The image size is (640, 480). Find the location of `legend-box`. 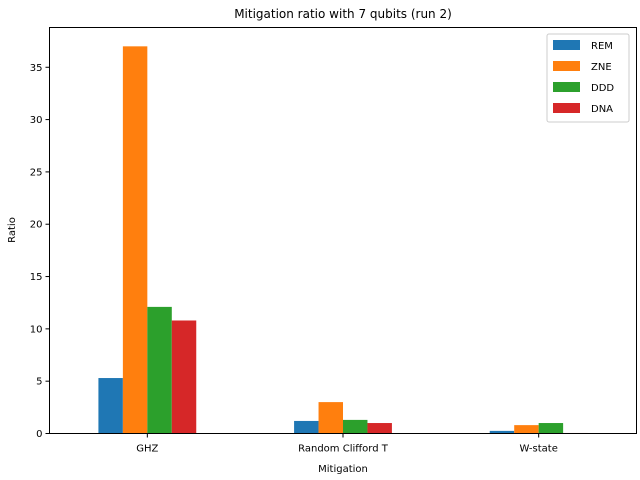

legend-box is located at coordinates (588, 78).